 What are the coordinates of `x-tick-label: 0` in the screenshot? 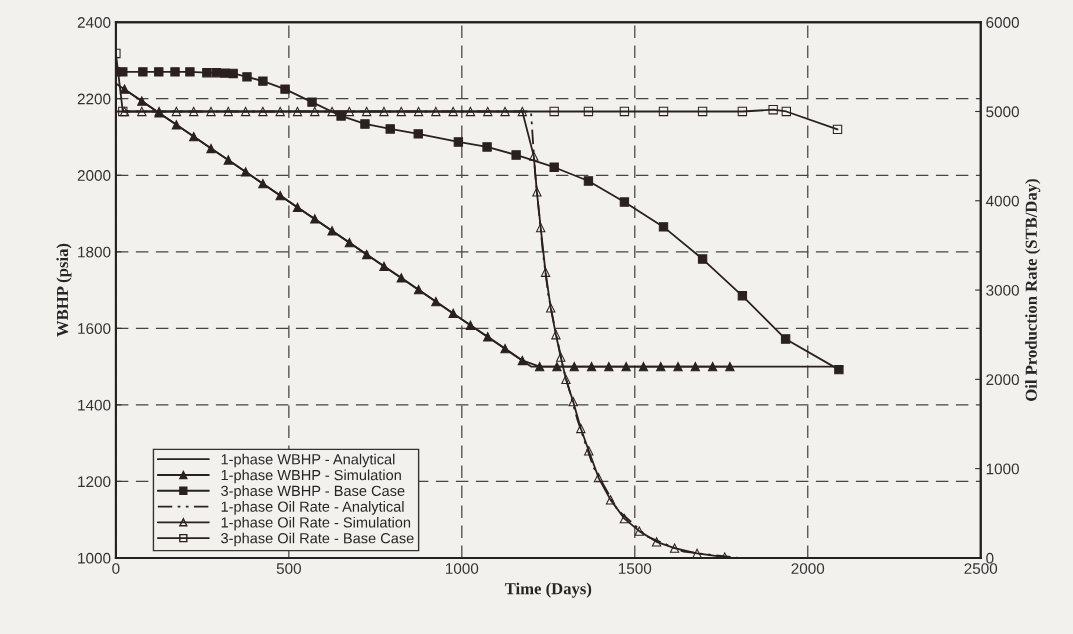 It's located at (116, 568).